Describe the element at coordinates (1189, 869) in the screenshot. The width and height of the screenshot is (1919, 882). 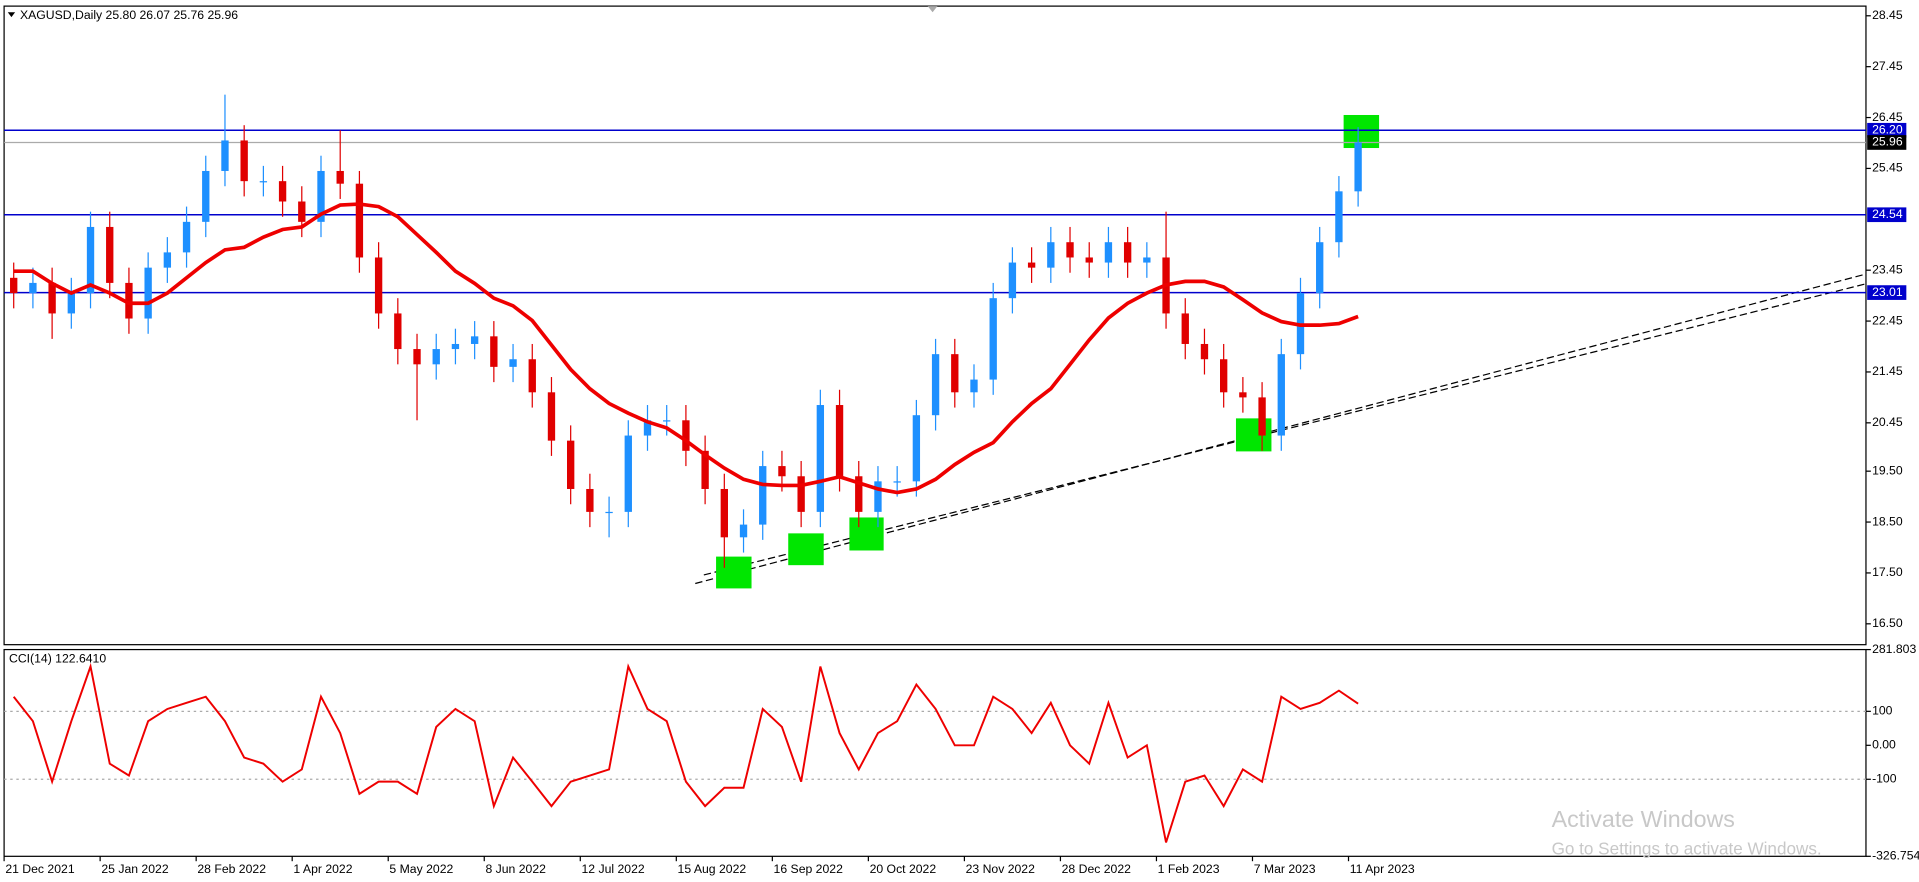
I see `x-tick-label: 1 Feb 2023` at that location.